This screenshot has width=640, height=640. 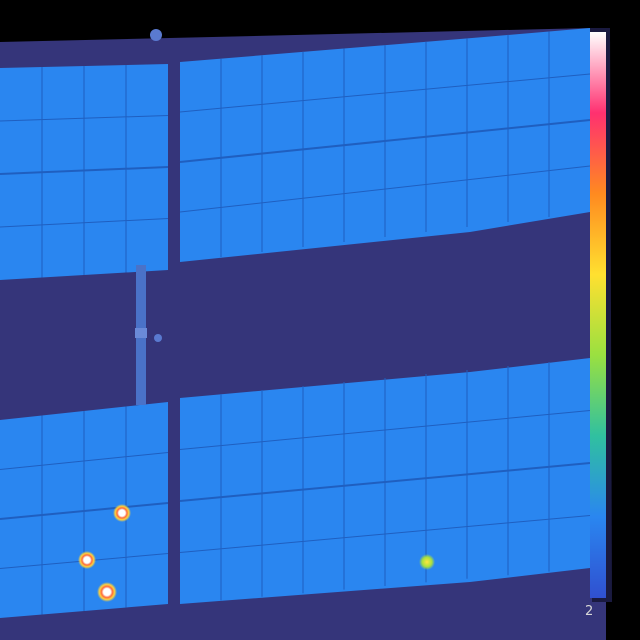 What do you see at coordinates (598, 315) in the screenshot?
I see `palette-bar` at bounding box center [598, 315].